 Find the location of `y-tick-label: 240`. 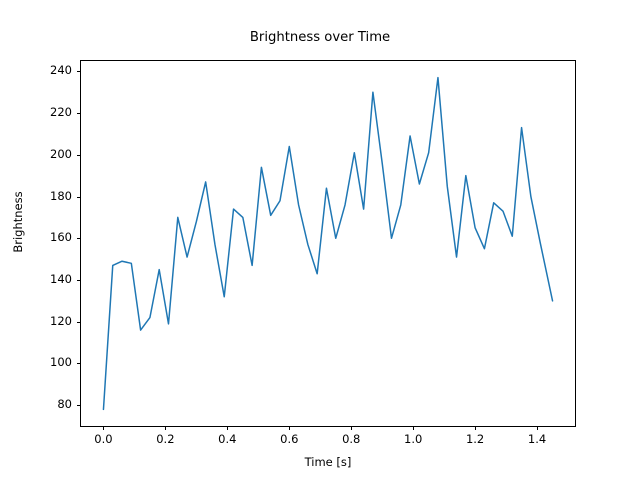

y-tick-label: 240 is located at coordinates (61, 70).